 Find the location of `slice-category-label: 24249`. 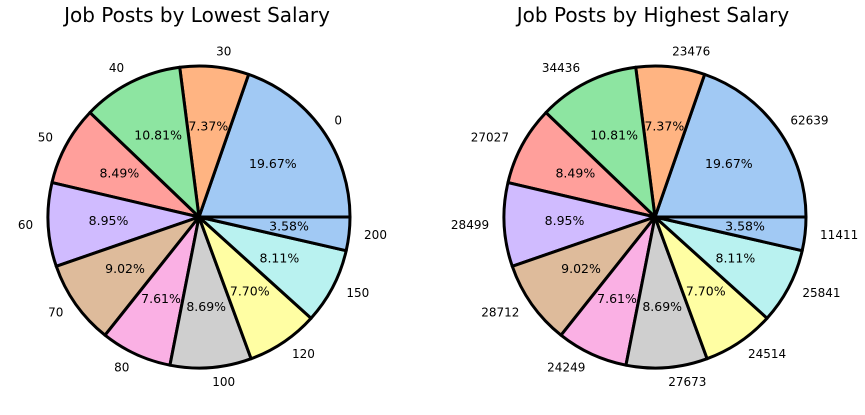

slice-category-label: 24249 is located at coordinates (566, 367).